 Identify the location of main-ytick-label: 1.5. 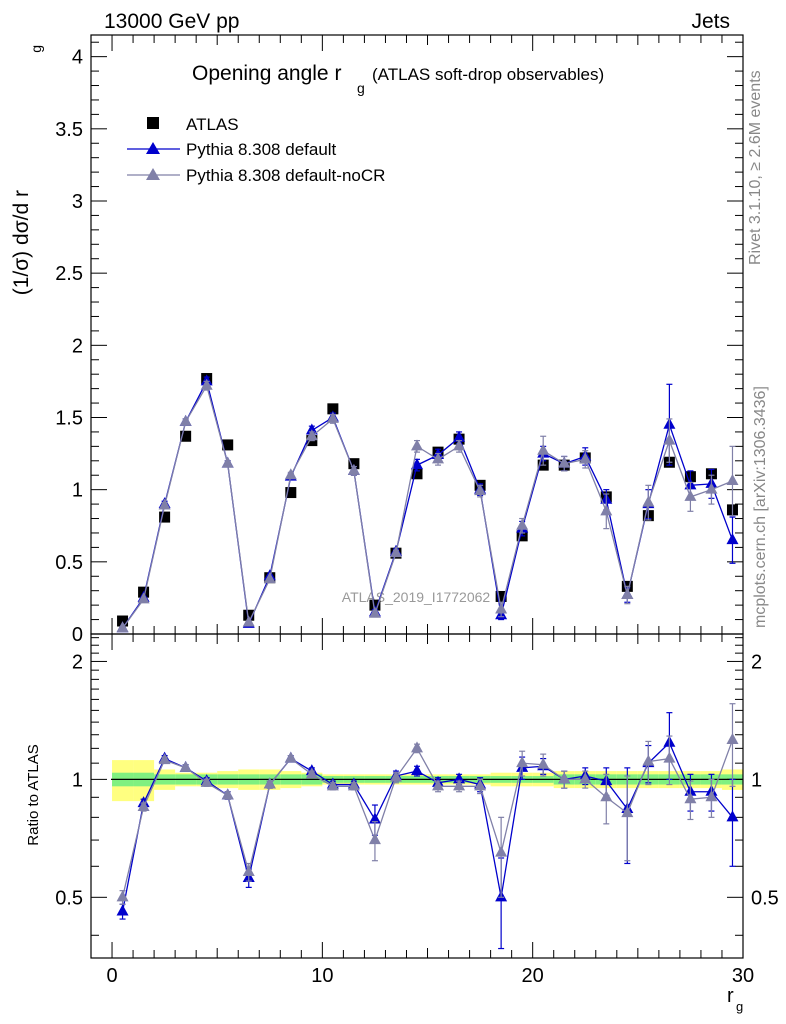
(69, 418).